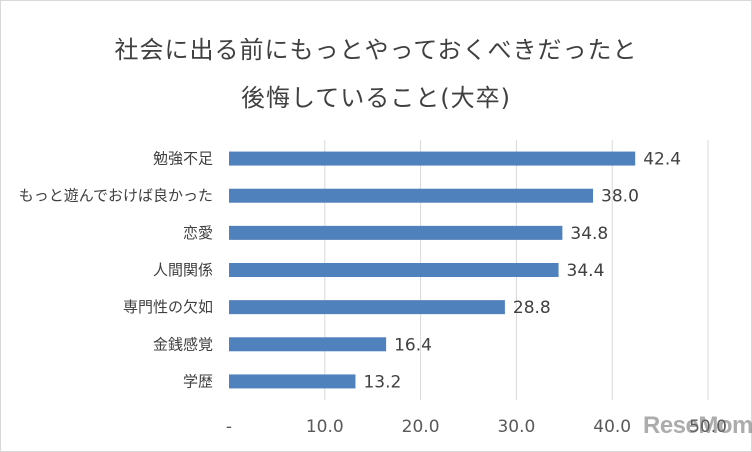 Image resolution: width=752 pixels, height=452 pixels. Describe the element at coordinates (183, 344) in the screenshot. I see `category-label: 金銭感覚` at that location.